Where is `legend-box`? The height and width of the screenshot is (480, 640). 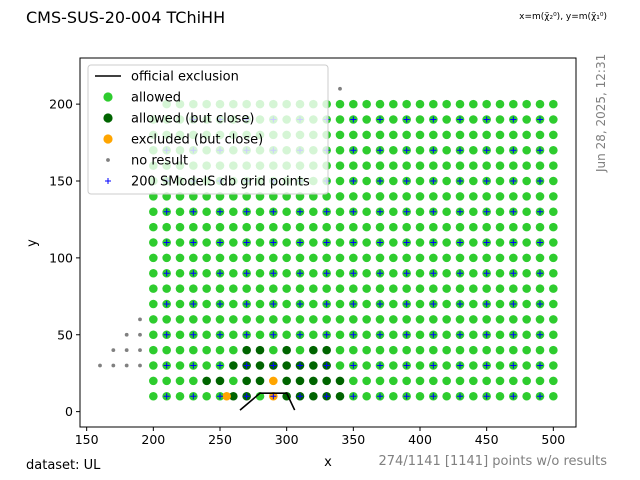
legend-box is located at coordinates (208, 129).